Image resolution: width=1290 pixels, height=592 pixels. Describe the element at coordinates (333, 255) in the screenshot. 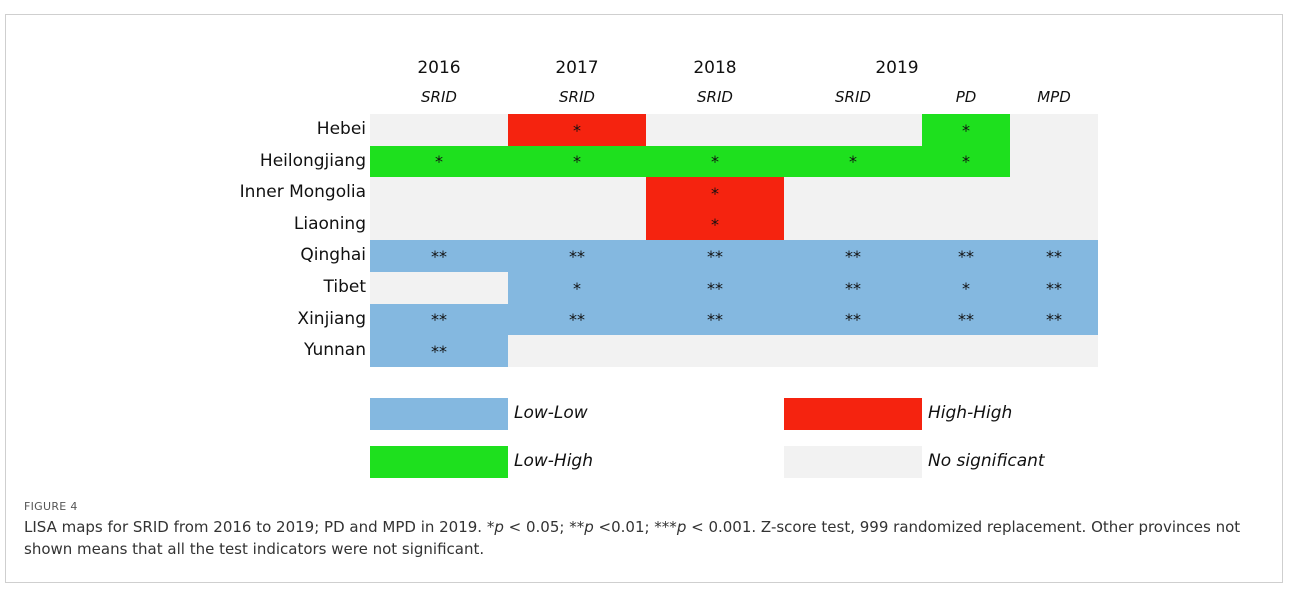

I see `province-label: Qinghai` at that location.